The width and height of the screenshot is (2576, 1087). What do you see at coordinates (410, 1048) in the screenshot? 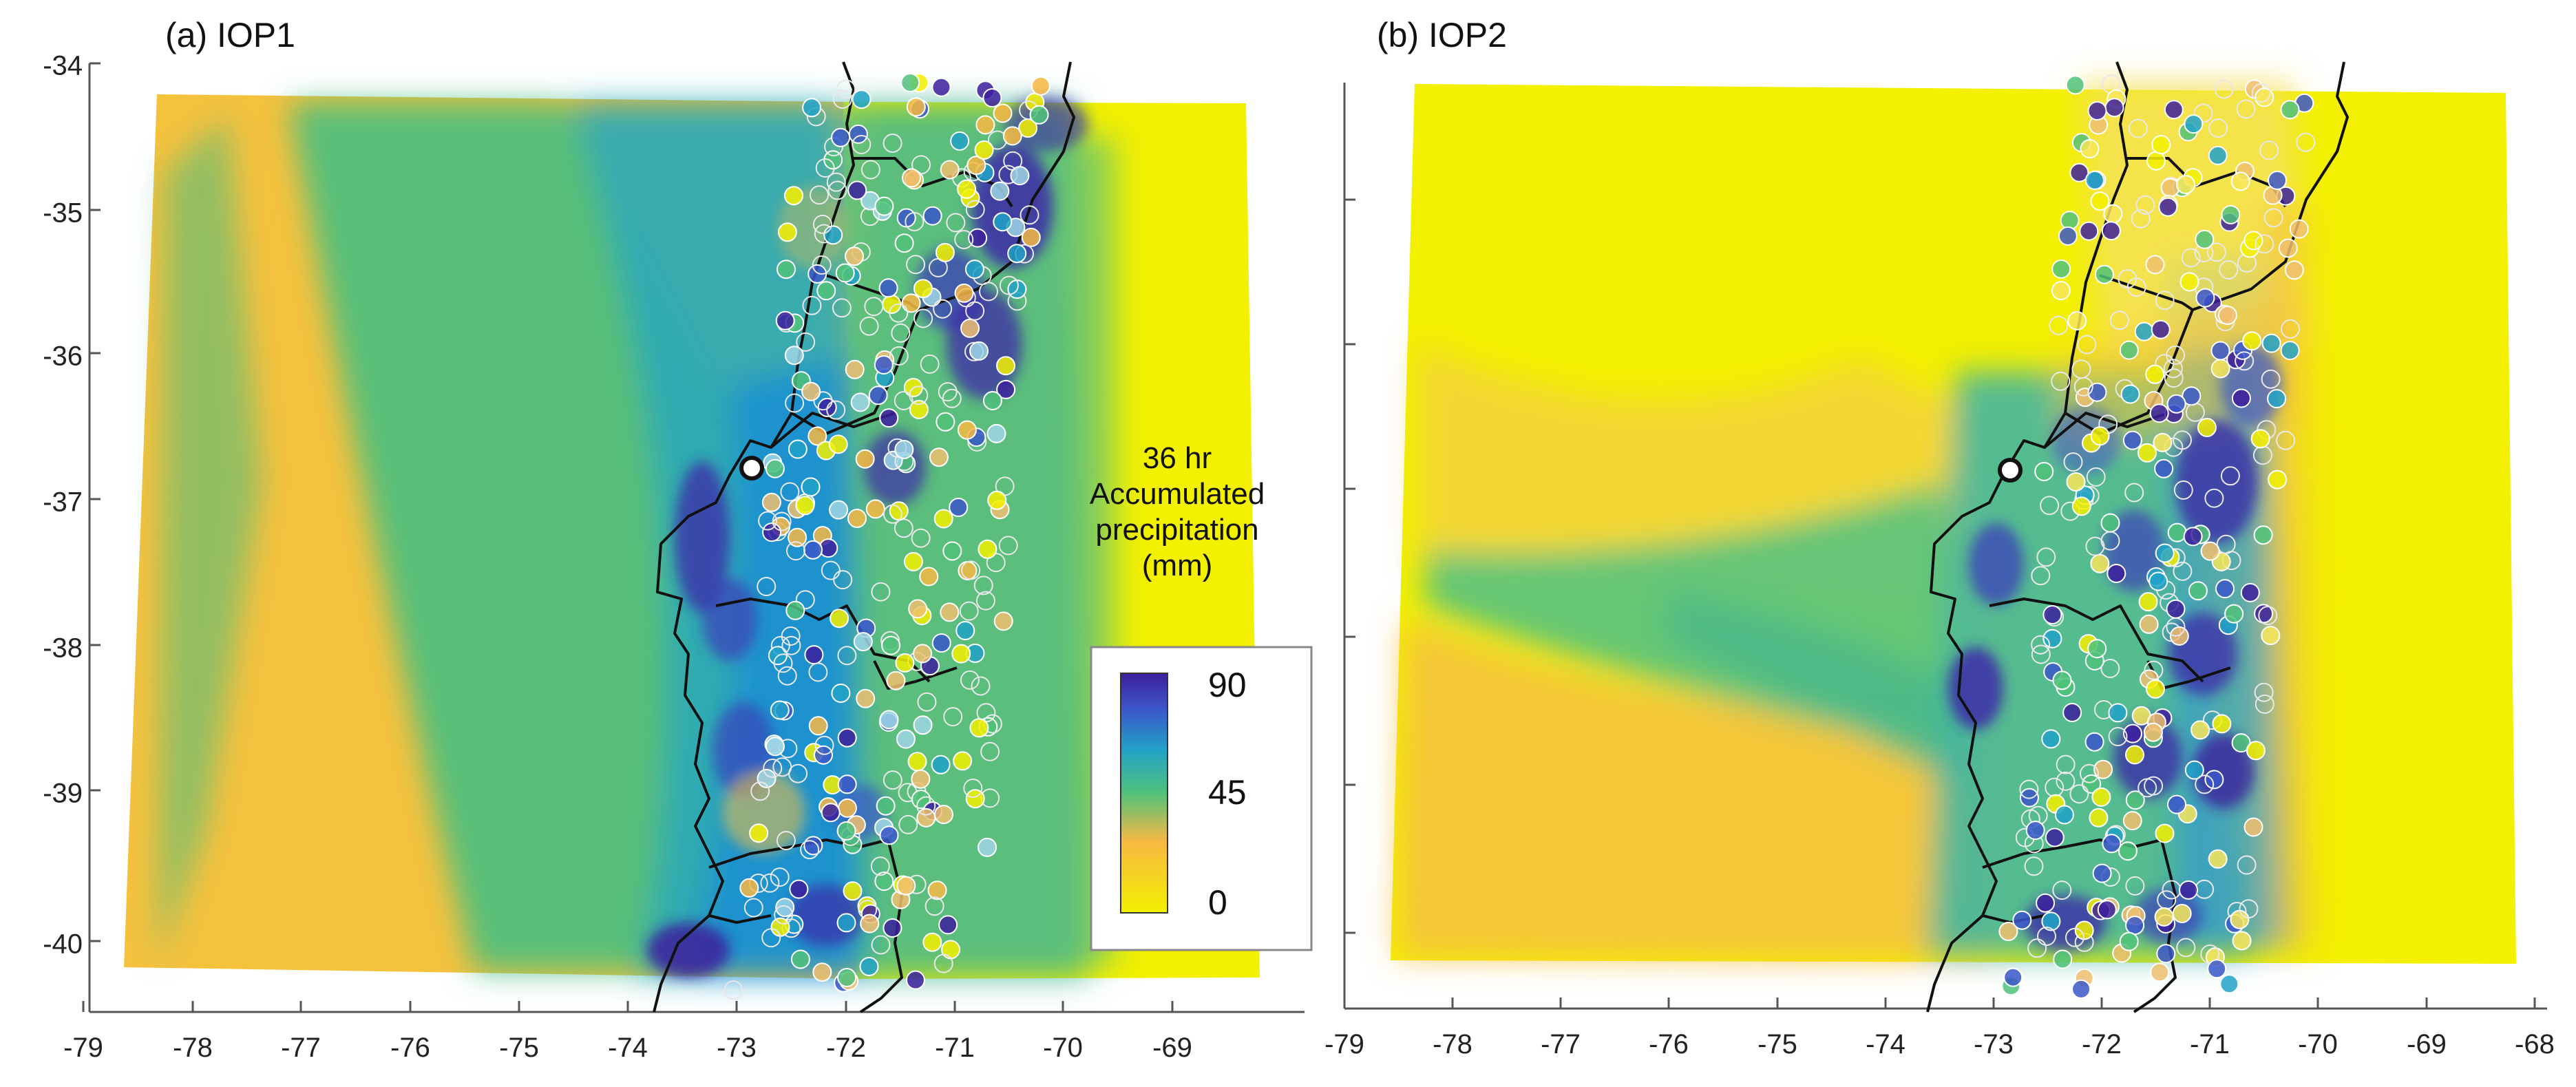
I see `panel-a-x-tick: -76` at bounding box center [410, 1048].